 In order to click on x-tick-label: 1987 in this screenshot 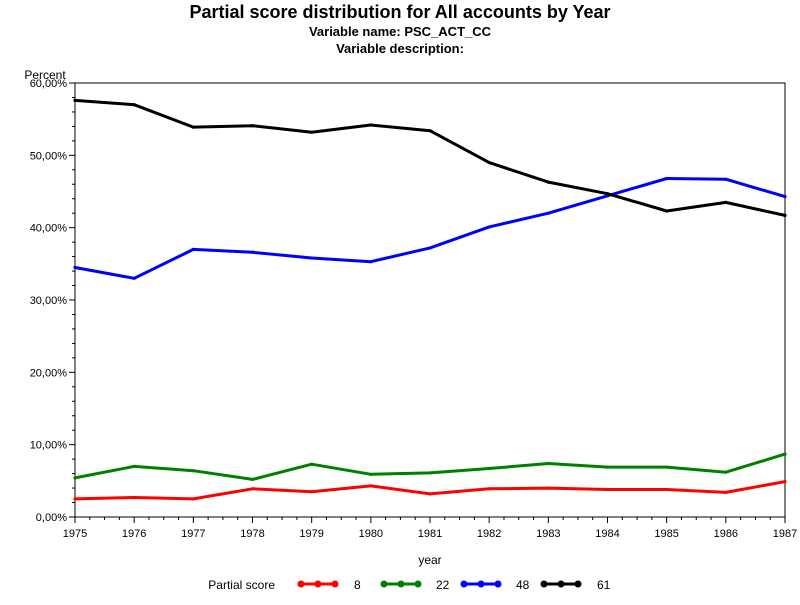, I will do `click(785, 534)`.